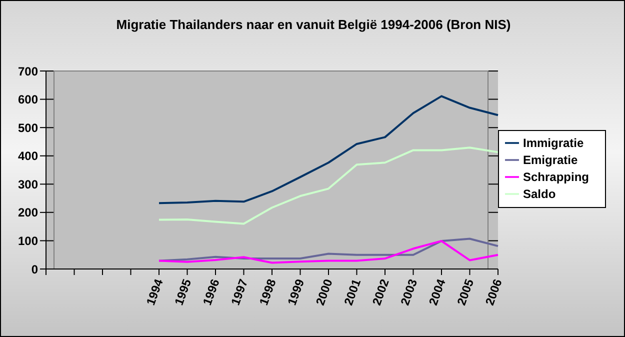  Describe the element at coordinates (155, 292) in the screenshot. I see `x-tick-label: 1994` at that location.